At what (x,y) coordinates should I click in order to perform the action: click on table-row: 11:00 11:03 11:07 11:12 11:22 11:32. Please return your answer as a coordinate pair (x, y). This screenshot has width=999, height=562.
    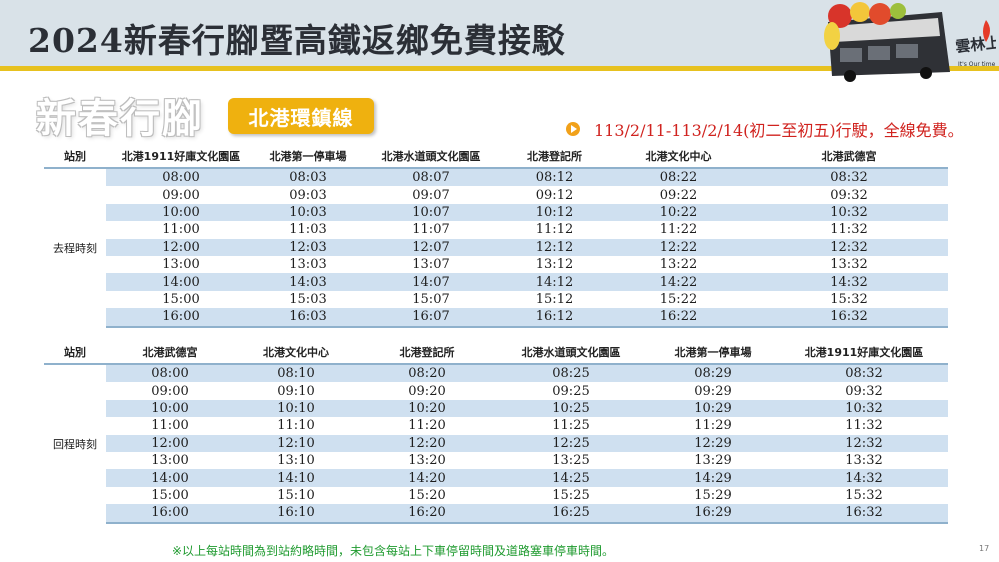
    Looking at the image, I should click on (496, 230).